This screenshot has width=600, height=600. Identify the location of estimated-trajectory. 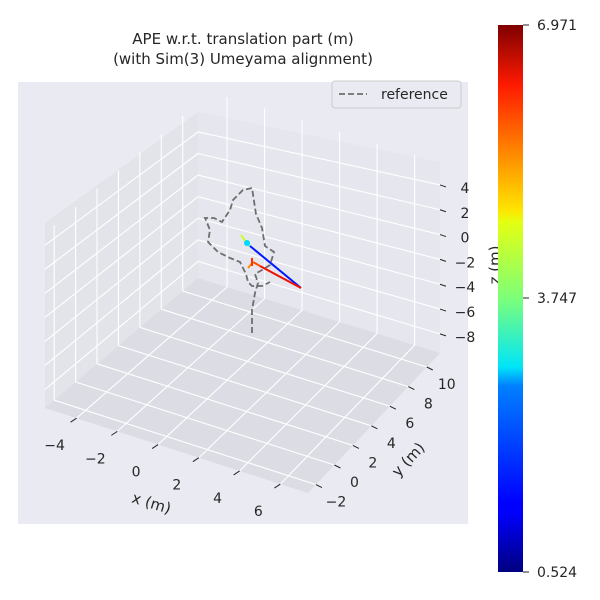
(271, 261).